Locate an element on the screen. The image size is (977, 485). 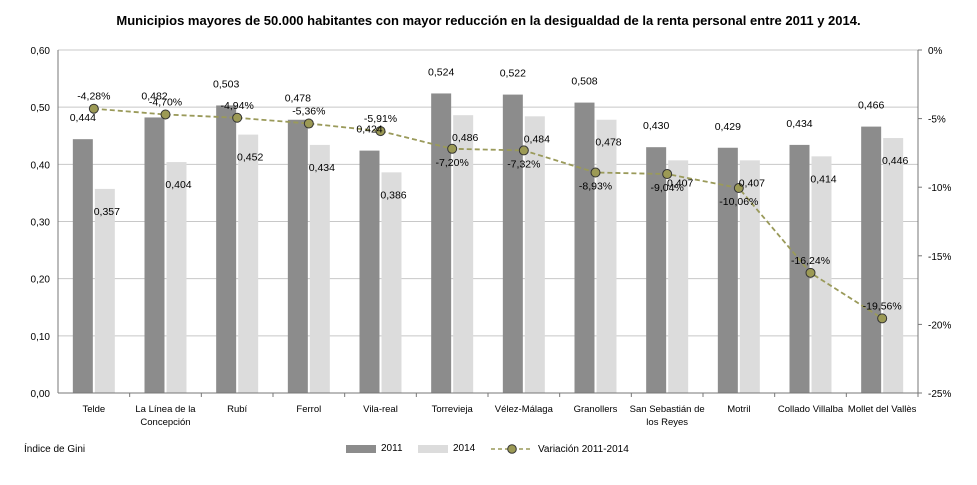
x-tick-label: Collado Villalba is located at coordinates (811, 409).